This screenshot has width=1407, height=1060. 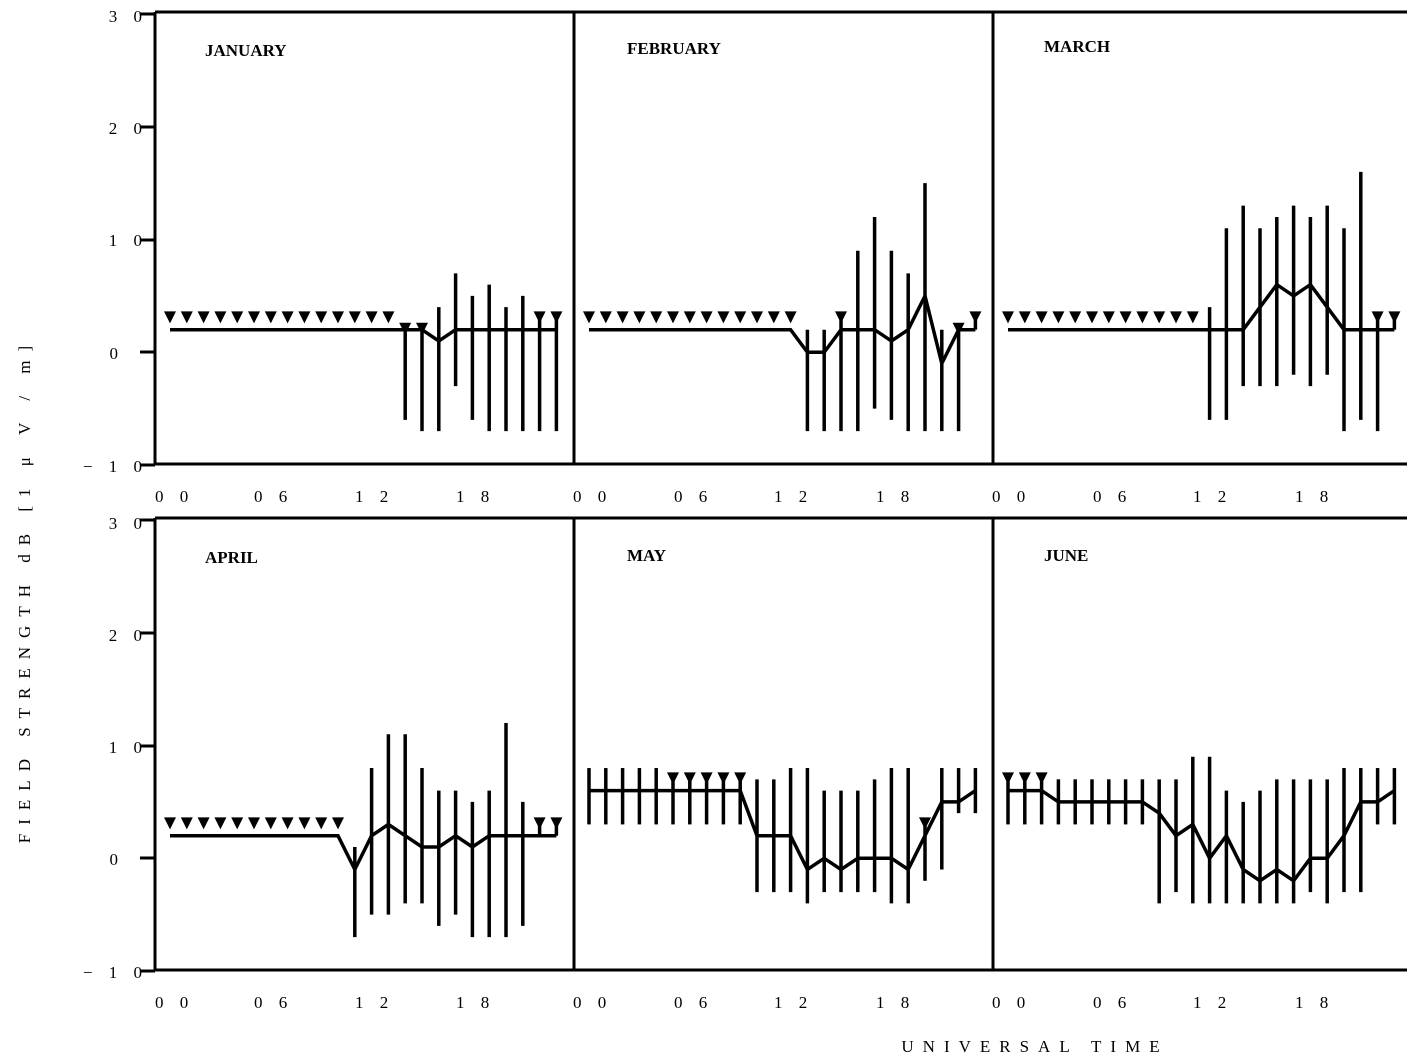 What do you see at coordinates (363, 236) in the screenshot?
I see `panel-january: JANUARY` at bounding box center [363, 236].